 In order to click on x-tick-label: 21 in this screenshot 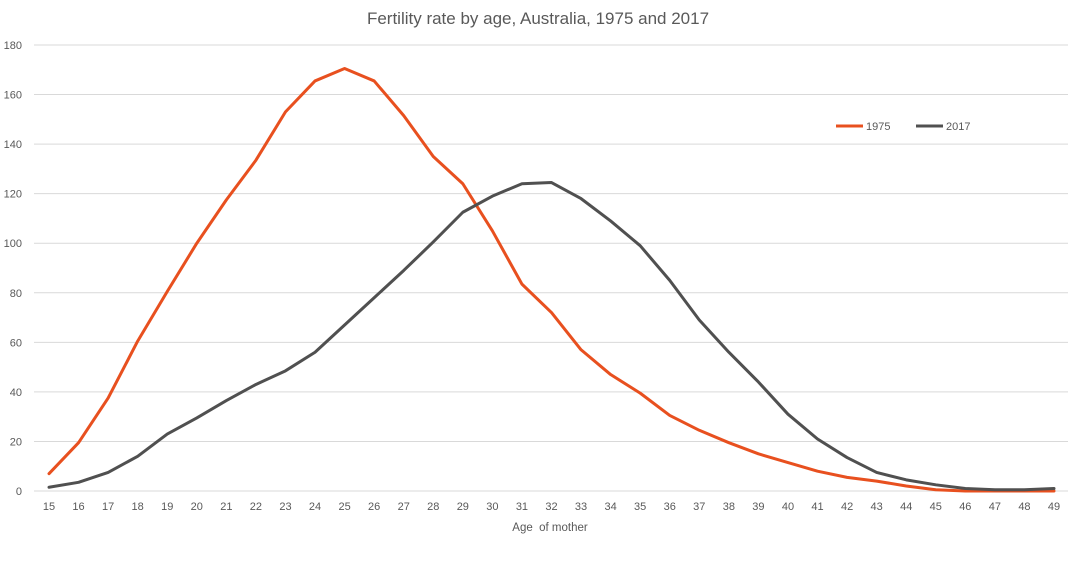, I will do `click(226, 507)`.